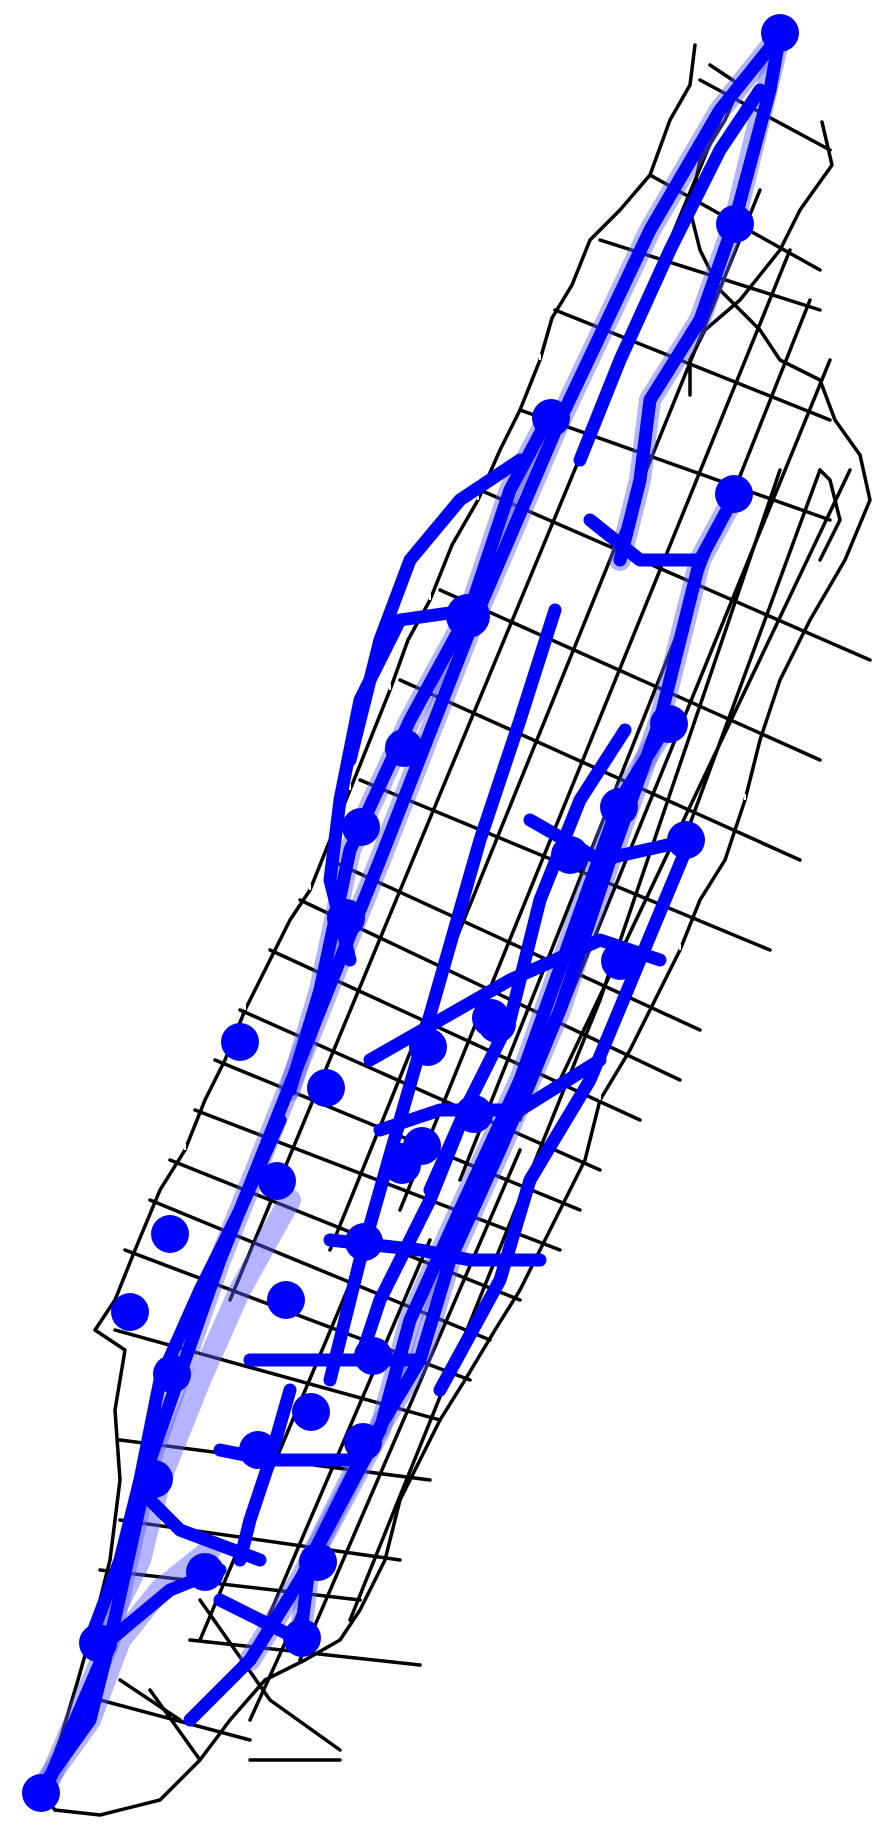 The image size is (883, 1848). I want to click on route-halo, so click(195, 1420).